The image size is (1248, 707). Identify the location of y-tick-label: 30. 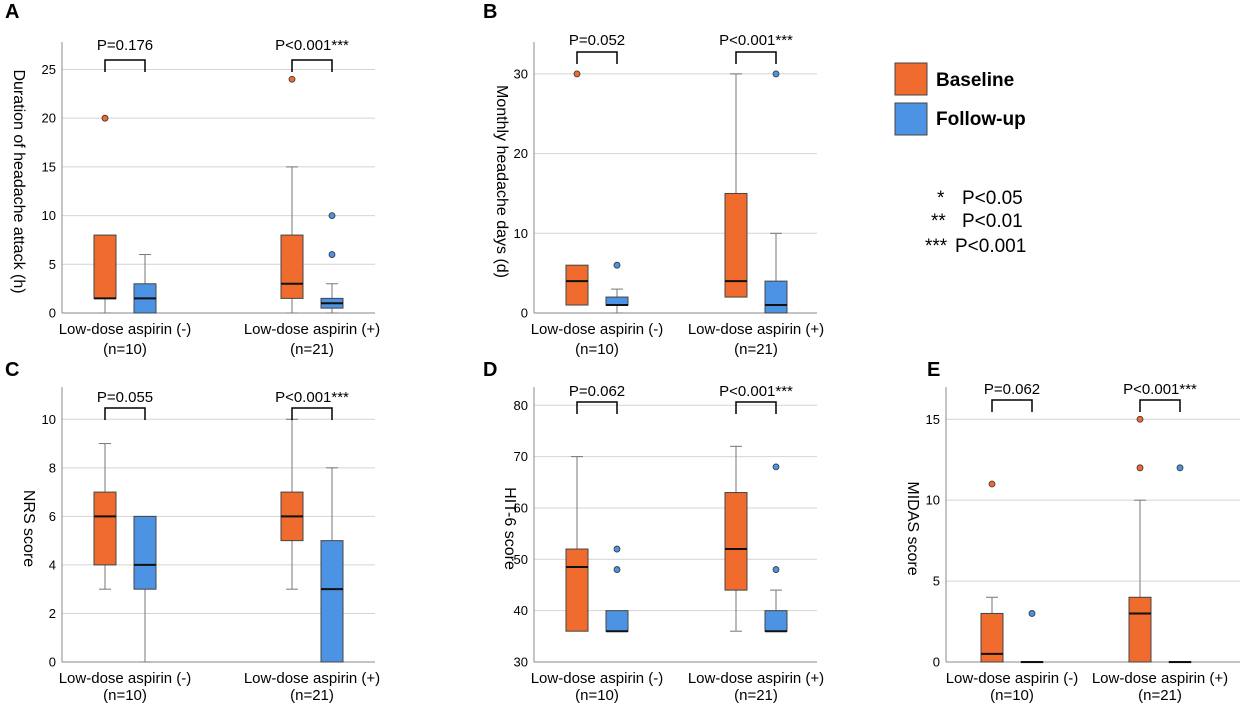
(521, 73).